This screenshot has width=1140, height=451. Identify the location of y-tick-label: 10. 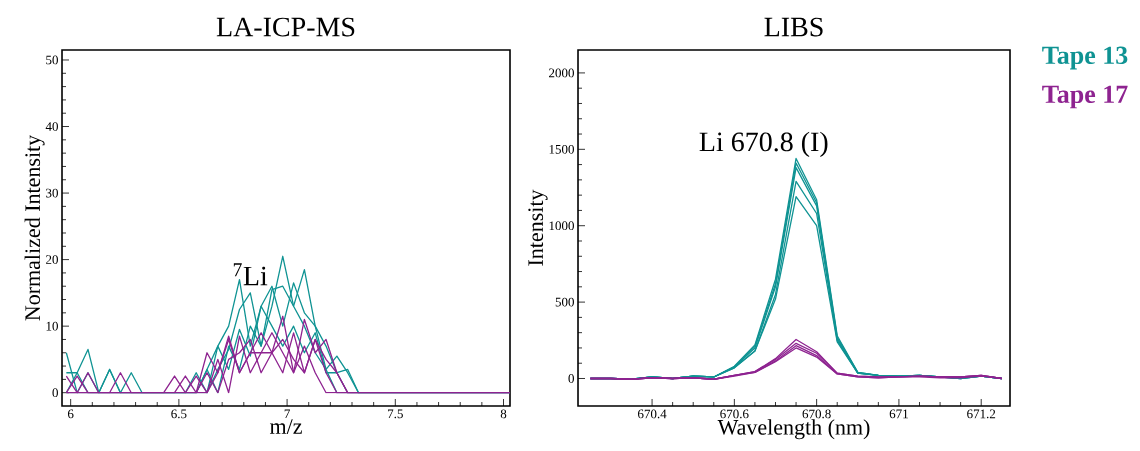
(52, 326).